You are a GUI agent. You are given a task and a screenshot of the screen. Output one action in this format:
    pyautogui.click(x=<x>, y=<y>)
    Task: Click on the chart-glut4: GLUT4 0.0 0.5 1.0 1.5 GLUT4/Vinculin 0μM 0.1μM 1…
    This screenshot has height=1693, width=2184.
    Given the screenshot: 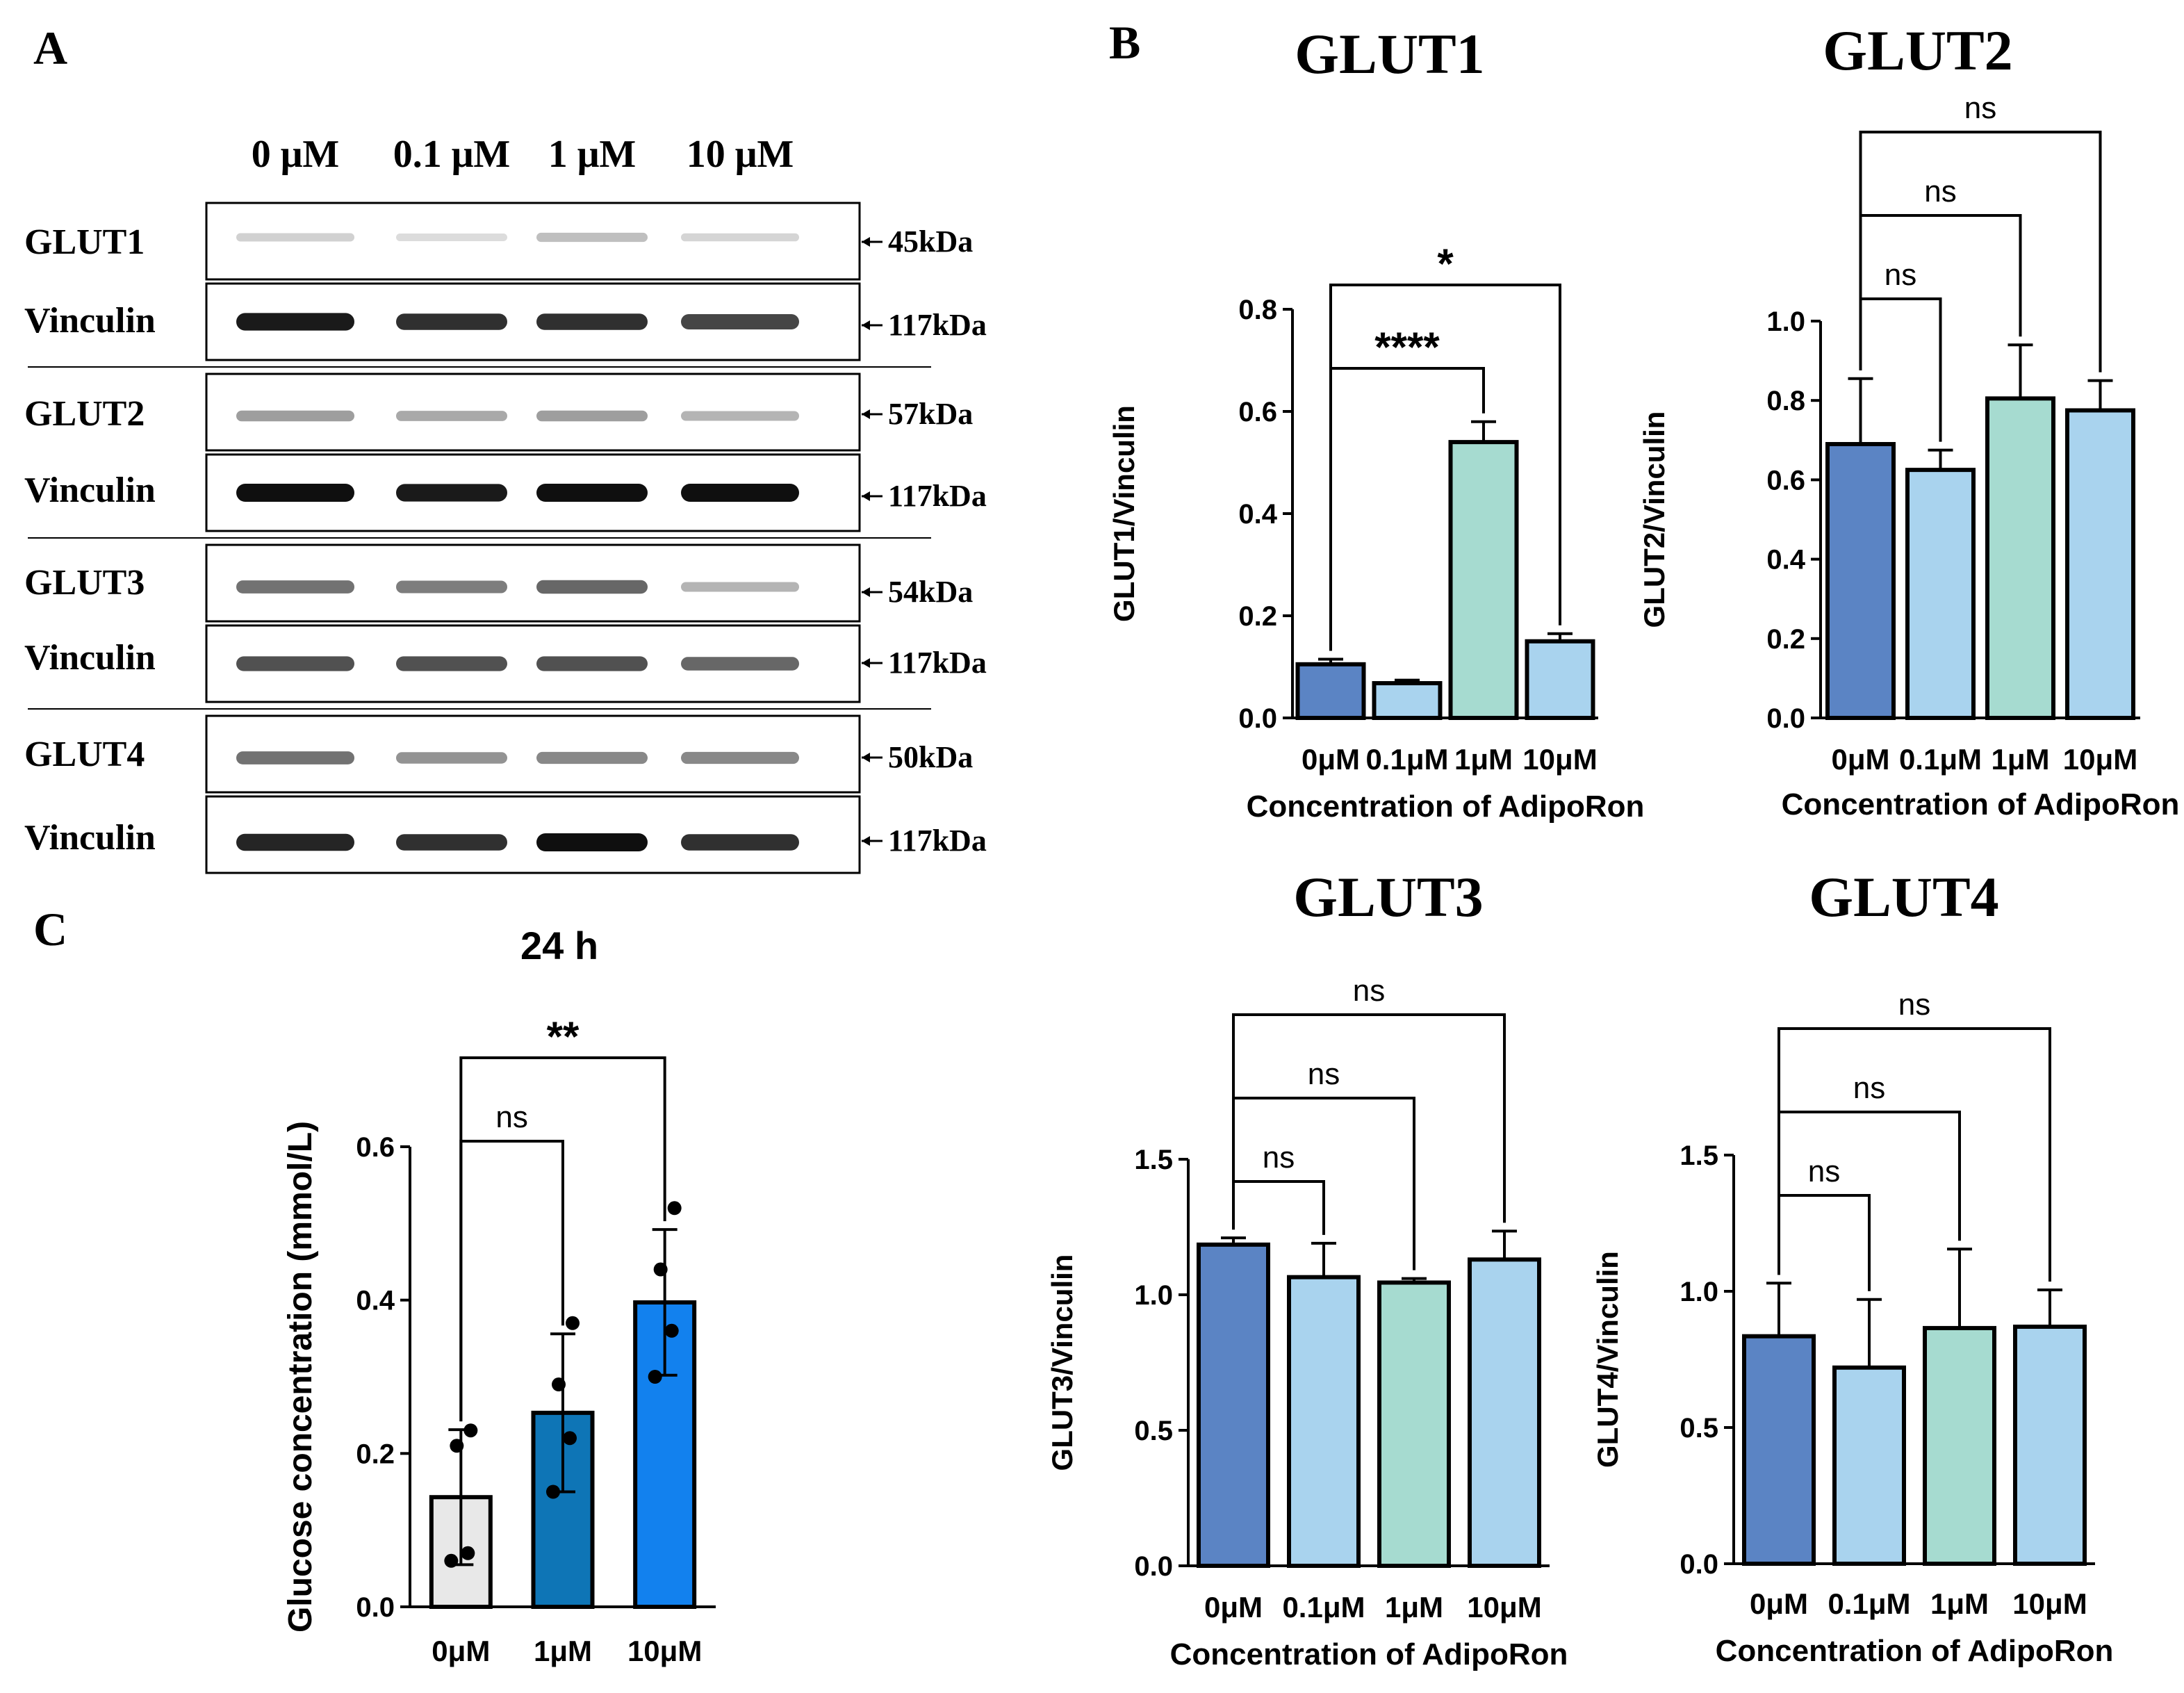 What is the action you would take?
    pyautogui.click(x=1852, y=1266)
    